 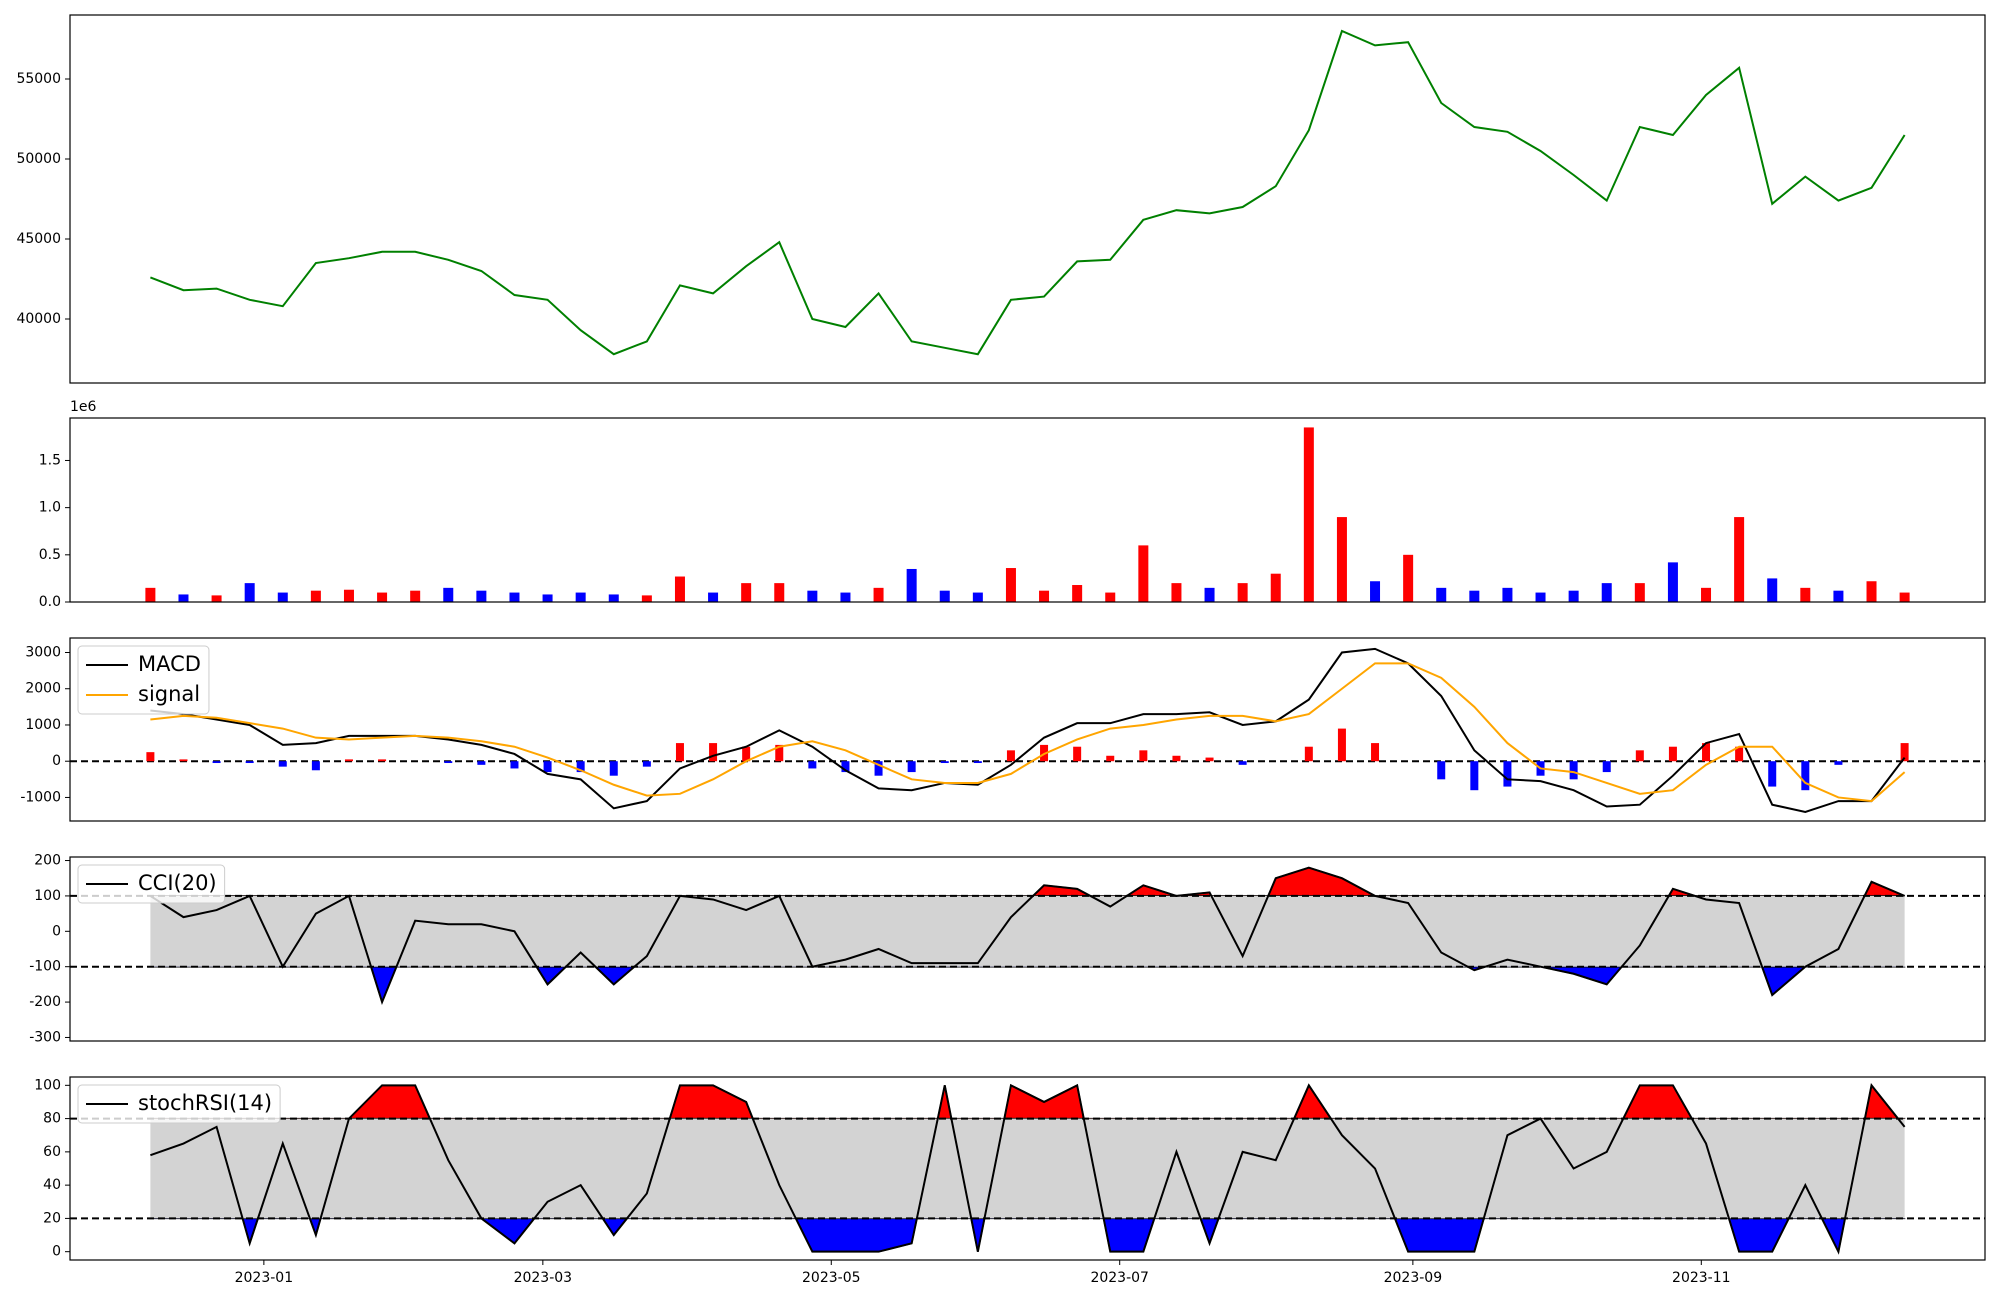 I want to click on y-tick-label: 1000, so click(x=43, y=725).